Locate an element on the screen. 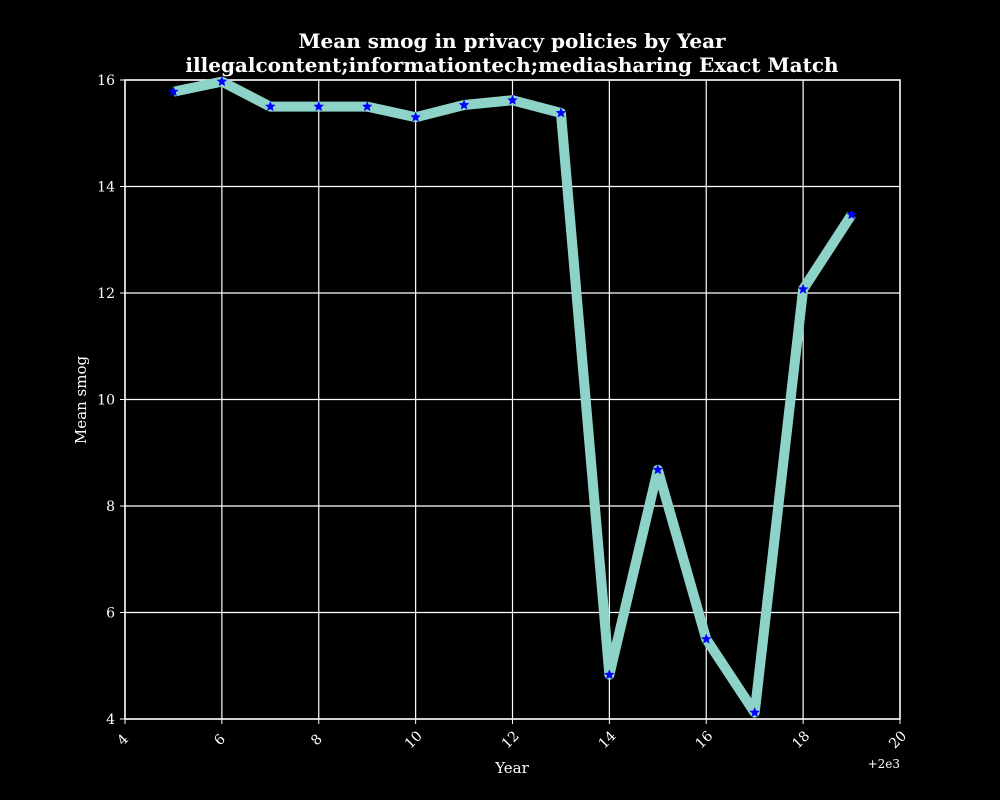 This screenshot has height=800, width=1000. y-tick-label: 8 is located at coordinates (110, 507).